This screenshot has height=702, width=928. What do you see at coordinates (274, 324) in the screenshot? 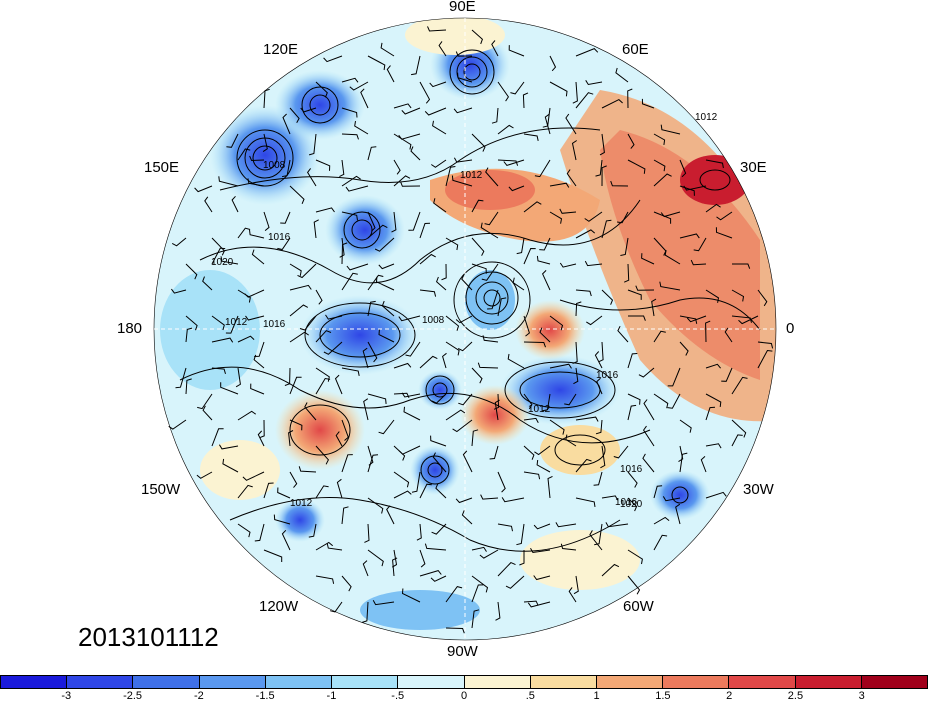
I see `contour-label: 1016` at bounding box center [274, 324].